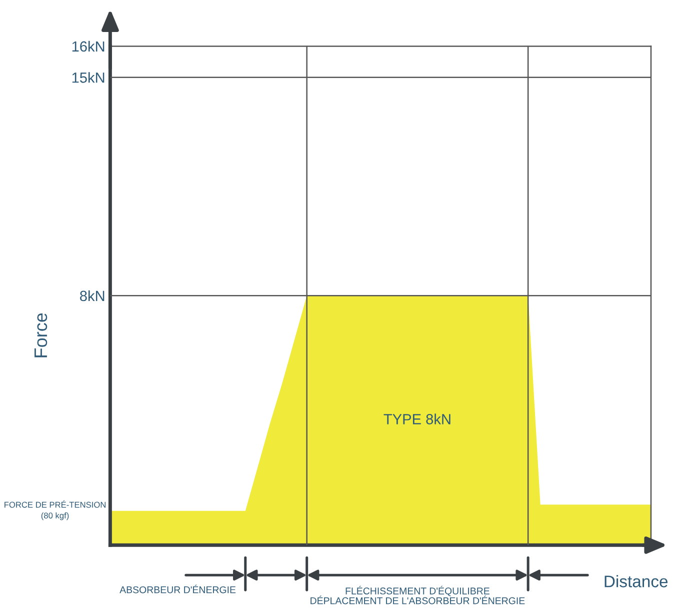  I want to click on y-tick-label: 15kN, so click(88, 77).